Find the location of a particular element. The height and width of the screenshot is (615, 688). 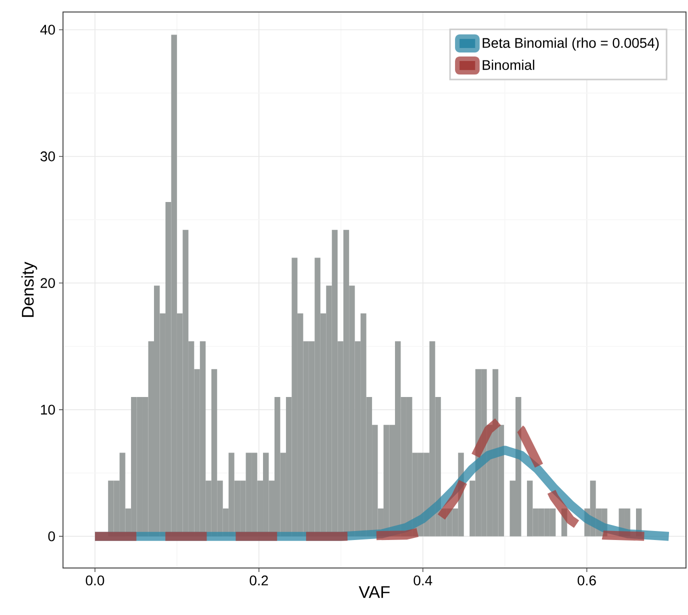

legend-label: Beta Binomial (rho = 0.0054) is located at coordinates (570, 44).